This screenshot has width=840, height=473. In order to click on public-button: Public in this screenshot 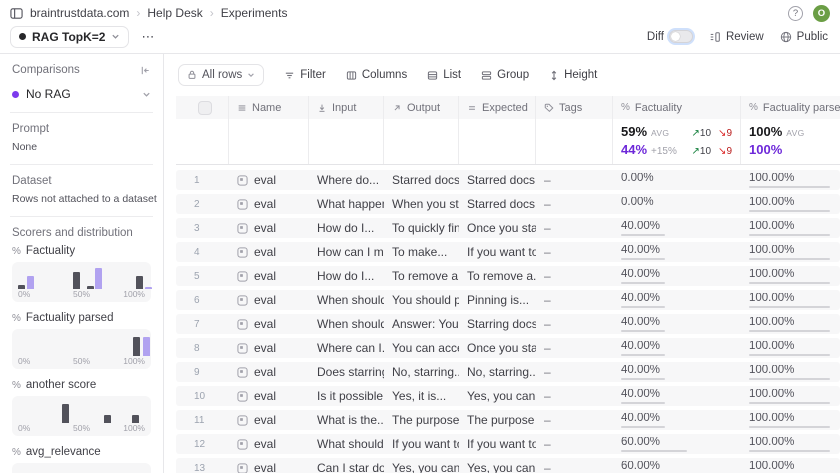, I will do `click(804, 37)`.